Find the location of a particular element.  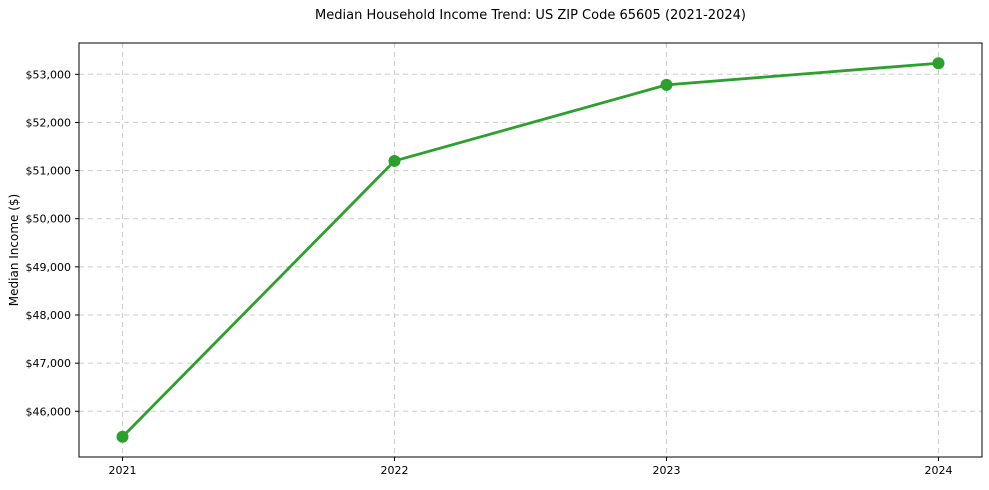

y-tick-label: $53,000 is located at coordinates (49, 74).